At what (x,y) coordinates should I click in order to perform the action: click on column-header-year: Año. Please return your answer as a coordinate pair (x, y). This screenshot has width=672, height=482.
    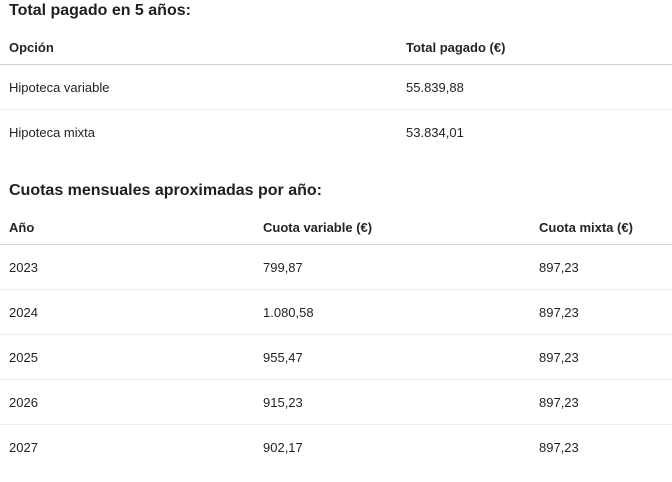
    Looking at the image, I should click on (127, 227).